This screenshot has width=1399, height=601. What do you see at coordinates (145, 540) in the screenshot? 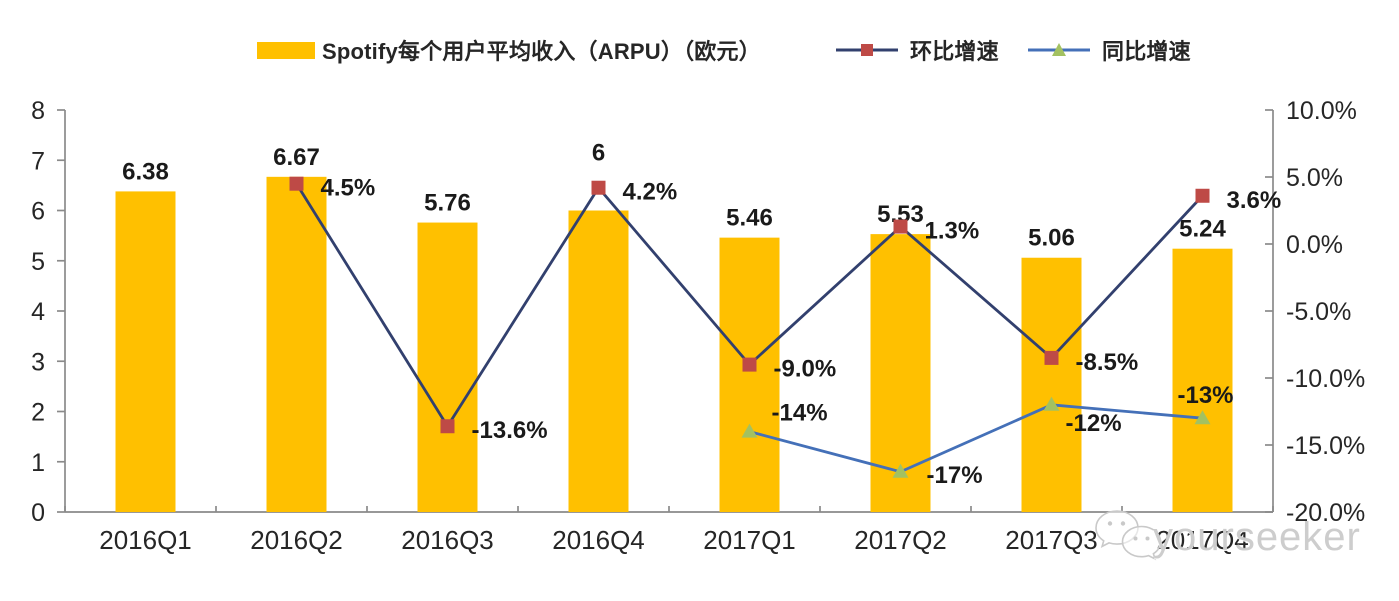
I see `svg-text: 2016Q1` at bounding box center [145, 540].